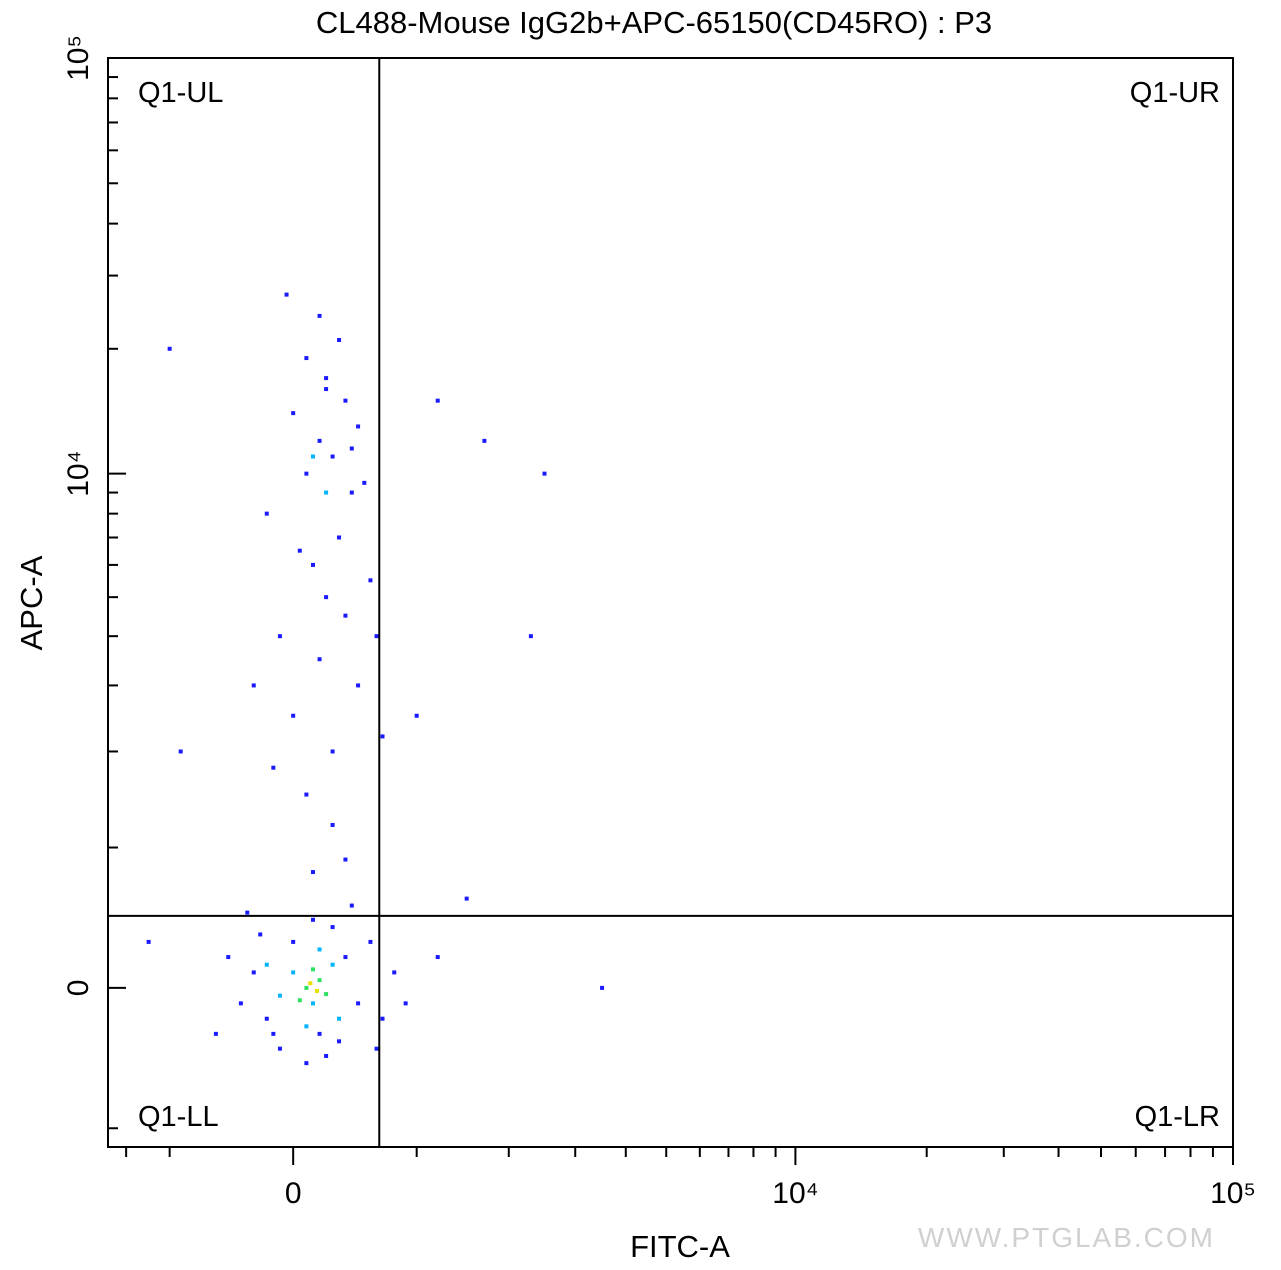 The image size is (1281, 1270). I want to click on y-tick-label: 0, so click(78, 988).